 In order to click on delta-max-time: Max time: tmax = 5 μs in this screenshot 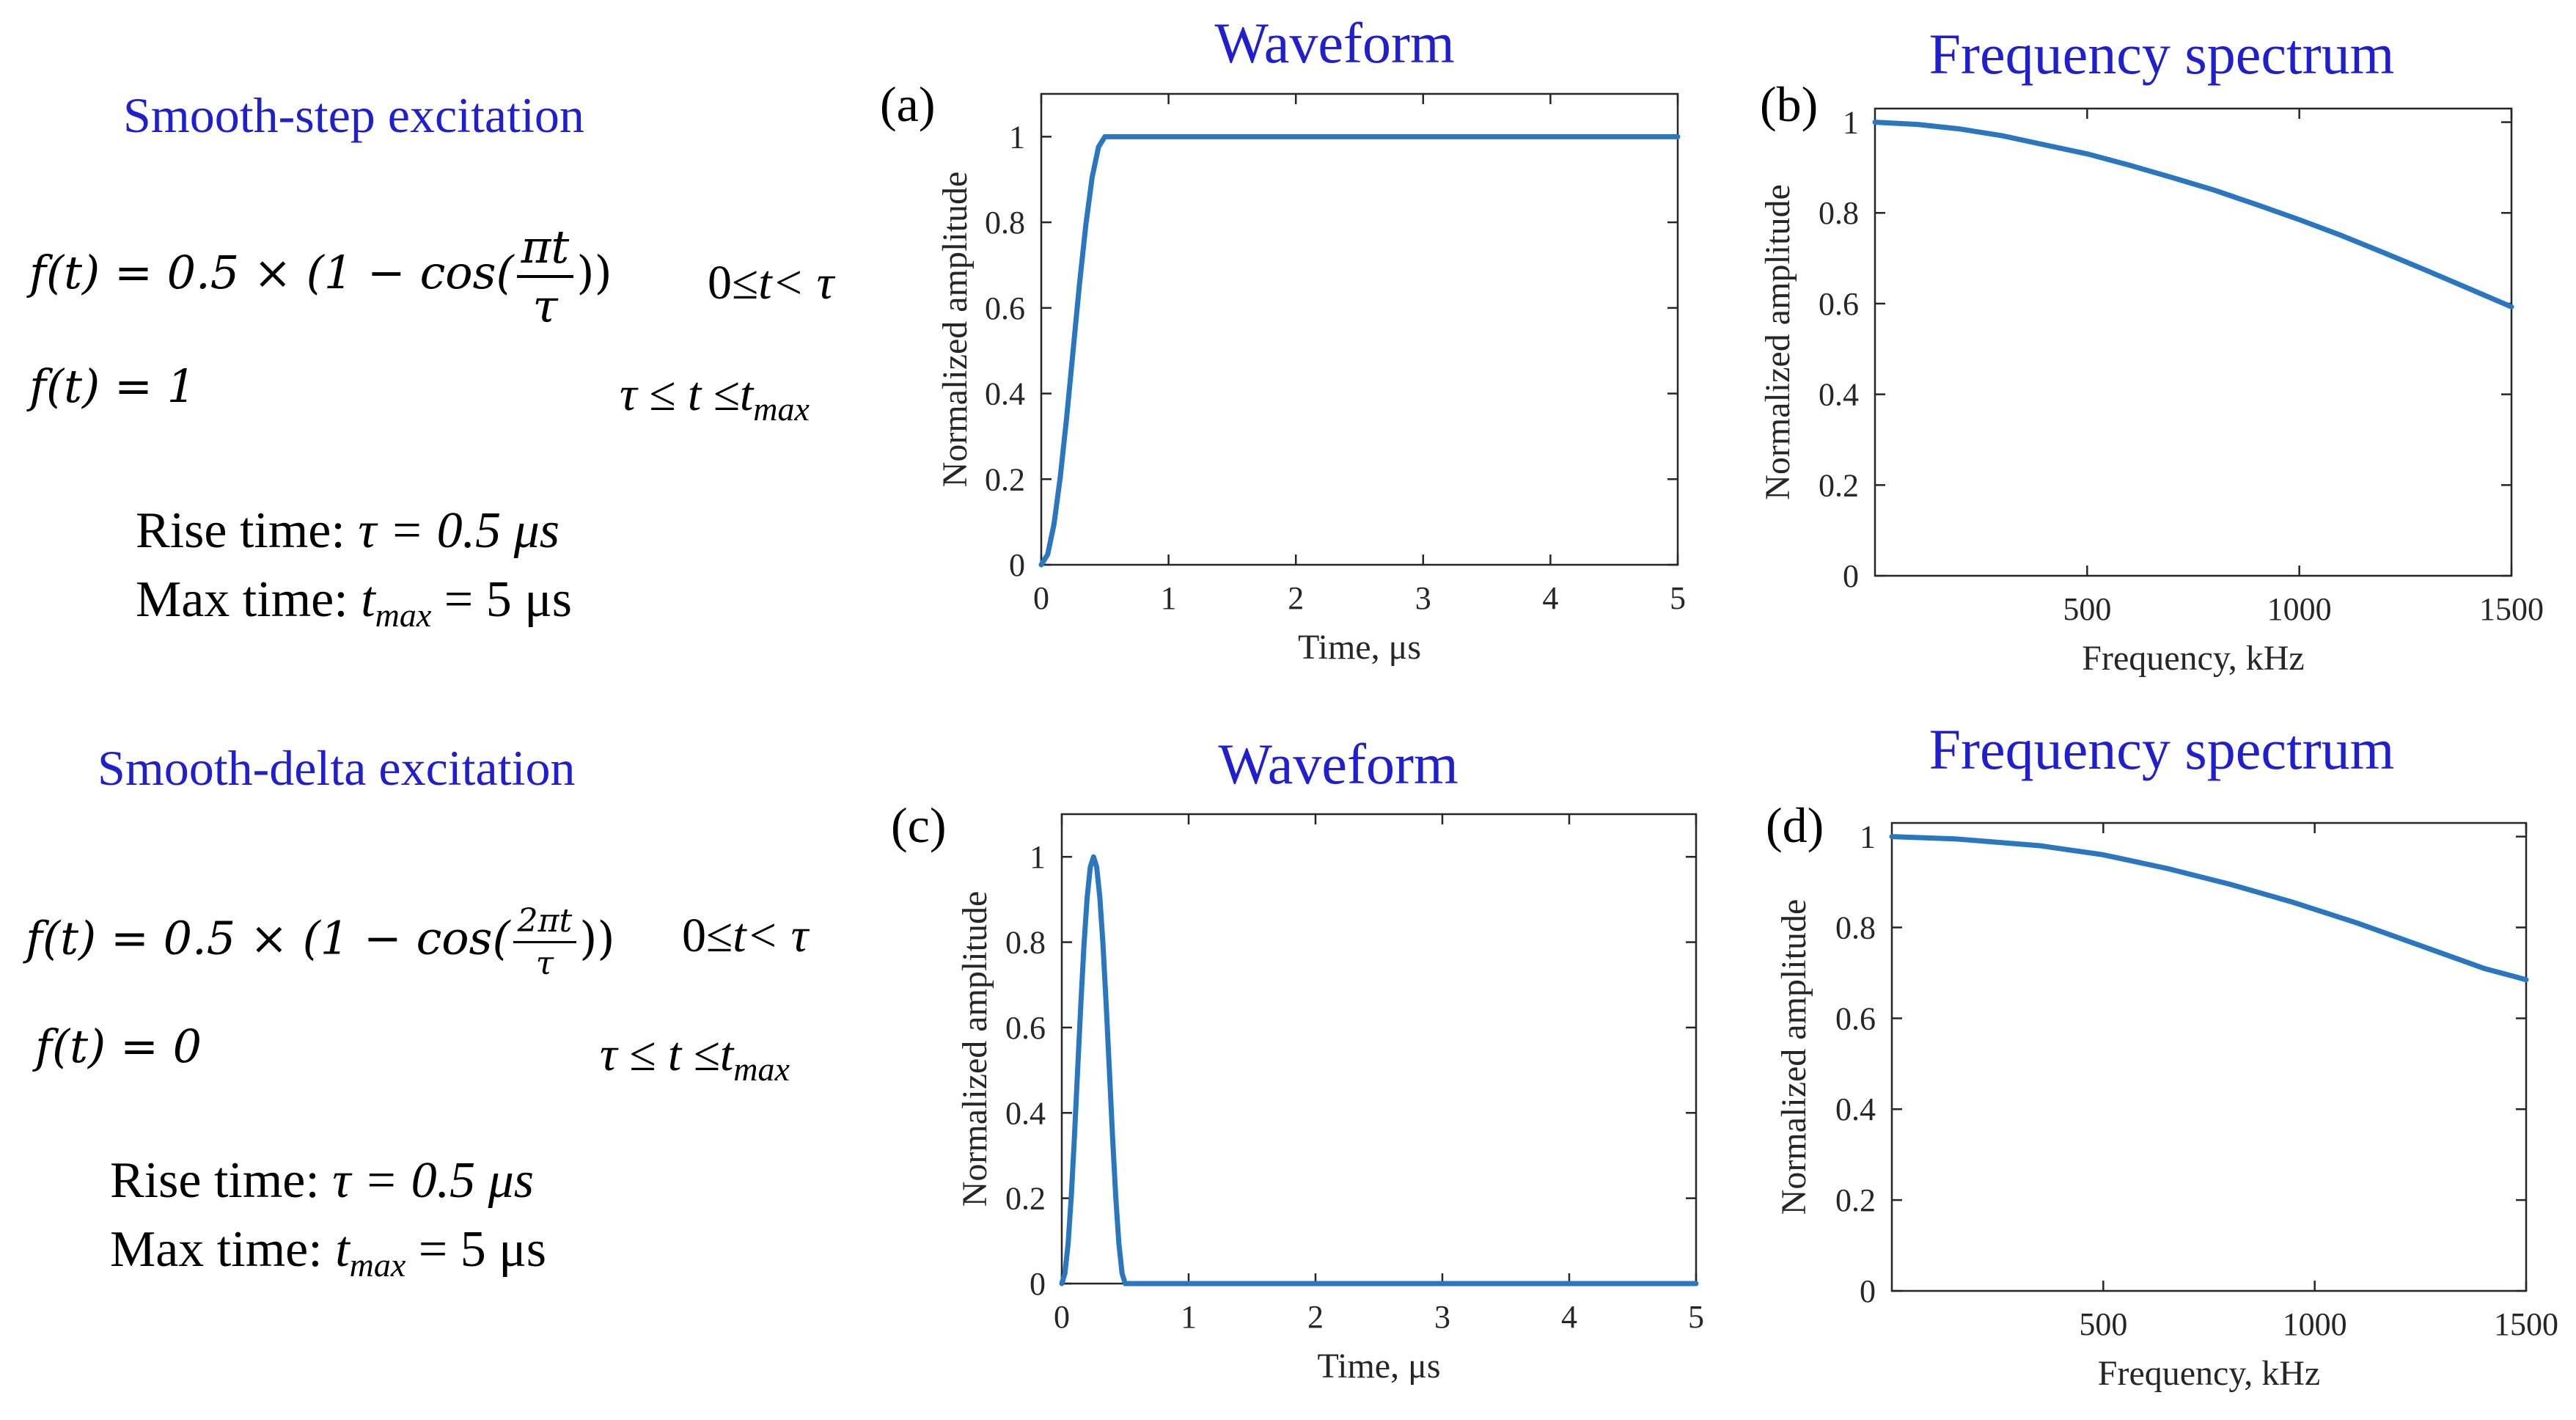, I will do `click(328, 1252)`.